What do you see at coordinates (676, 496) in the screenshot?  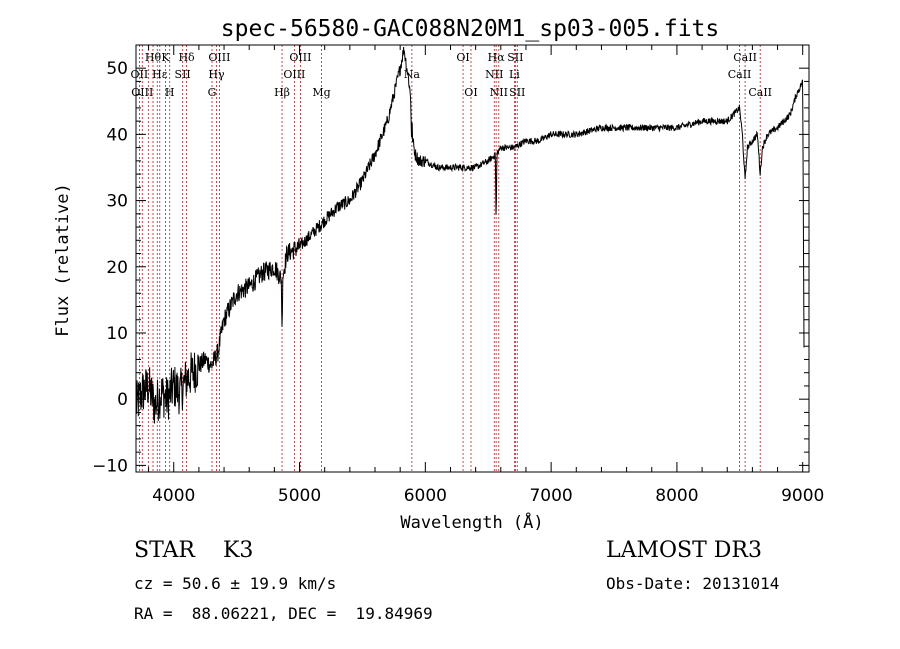 I see `x-tick-label: 8000` at bounding box center [676, 496].